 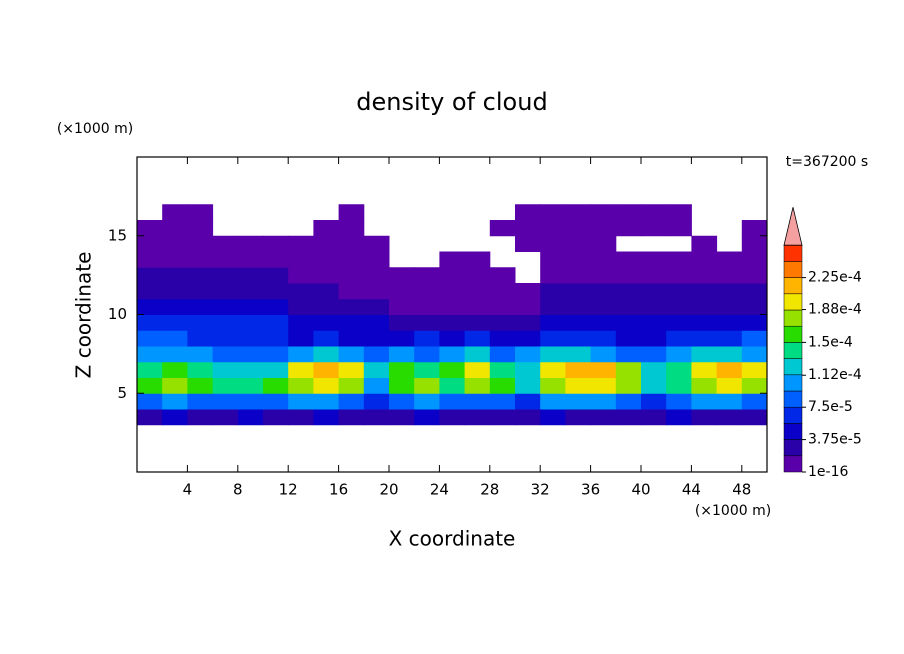 I want to click on y-axis-unit: (×1000 m), so click(x=95, y=129).